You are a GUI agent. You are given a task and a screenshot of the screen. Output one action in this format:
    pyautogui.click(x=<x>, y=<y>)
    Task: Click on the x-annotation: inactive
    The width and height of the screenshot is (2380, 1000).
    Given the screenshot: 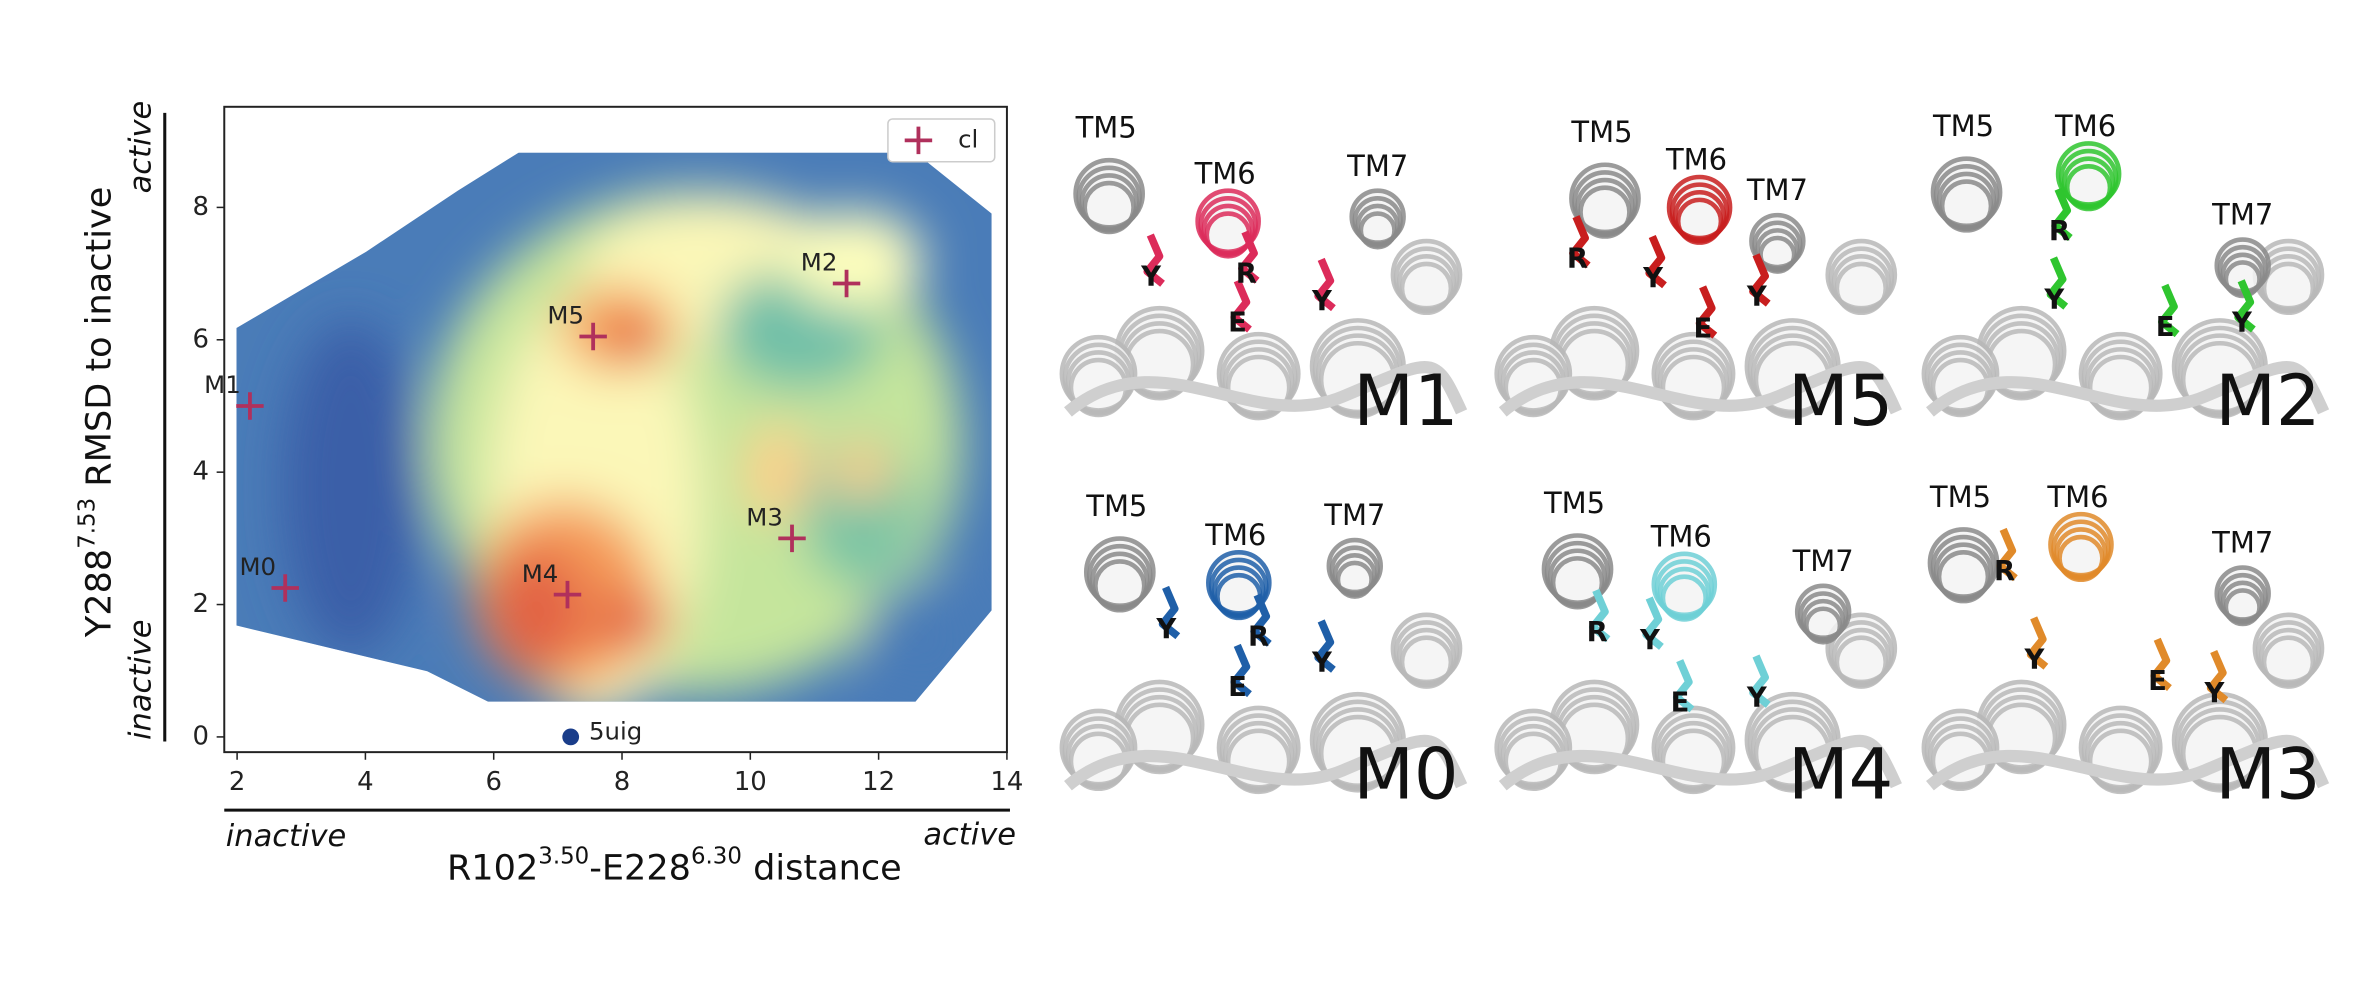 What is the action you would take?
    pyautogui.click(x=286, y=836)
    